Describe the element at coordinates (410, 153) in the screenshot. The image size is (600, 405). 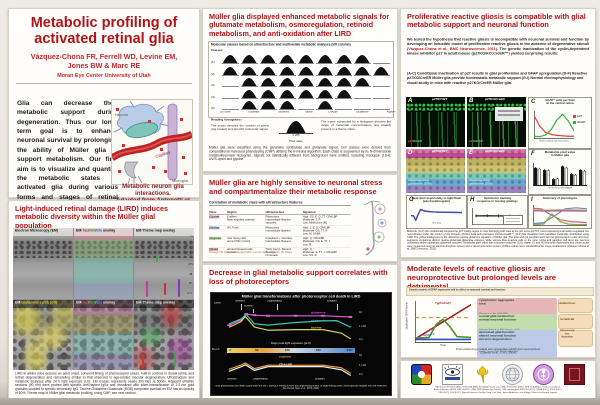
I see `subfig-letter-d: D` at that location.